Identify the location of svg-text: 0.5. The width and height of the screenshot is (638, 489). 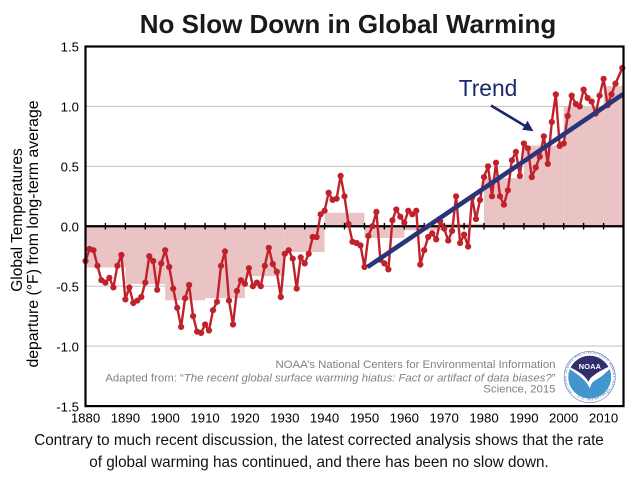
(70, 167).